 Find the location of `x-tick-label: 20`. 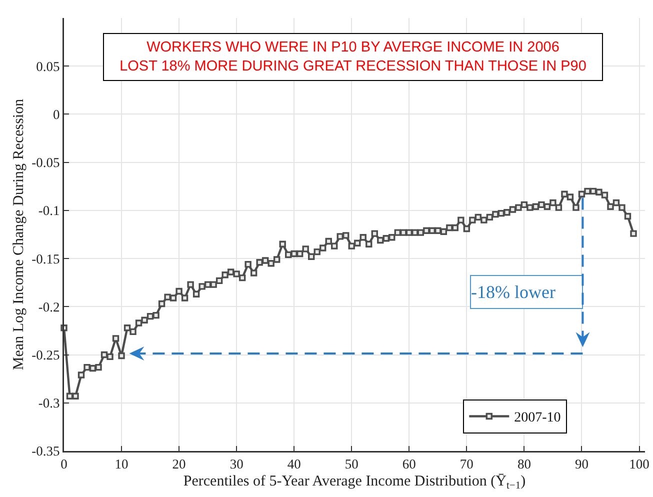

x-tick-label: 20 is located at coordinates (179, 464).